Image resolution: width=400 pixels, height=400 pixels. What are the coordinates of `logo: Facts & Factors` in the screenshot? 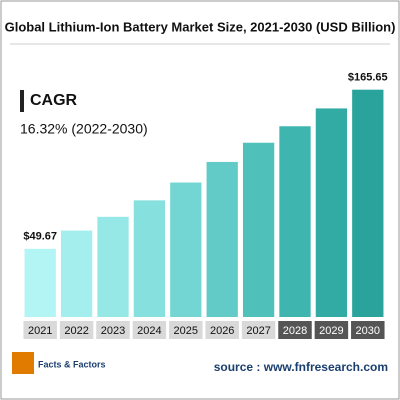 It's located at (72, 364).